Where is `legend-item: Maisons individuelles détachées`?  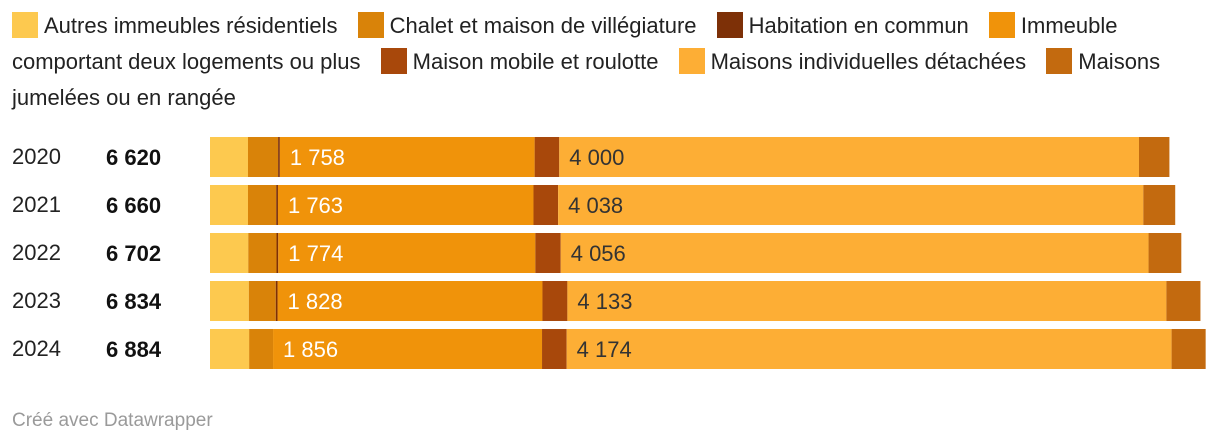
legend-item: Maisons individuelles détachées is located at coordinates (852, 61).